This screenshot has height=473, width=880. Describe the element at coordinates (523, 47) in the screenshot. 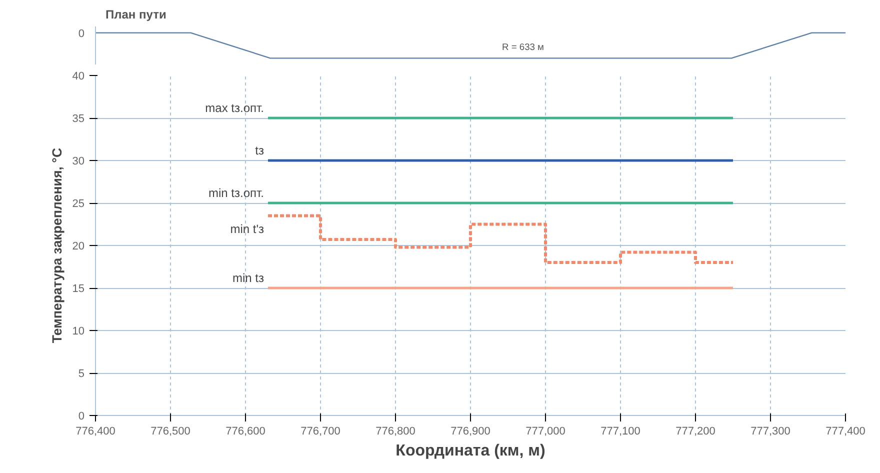

I see `annotation: R = 633 м` at that location.